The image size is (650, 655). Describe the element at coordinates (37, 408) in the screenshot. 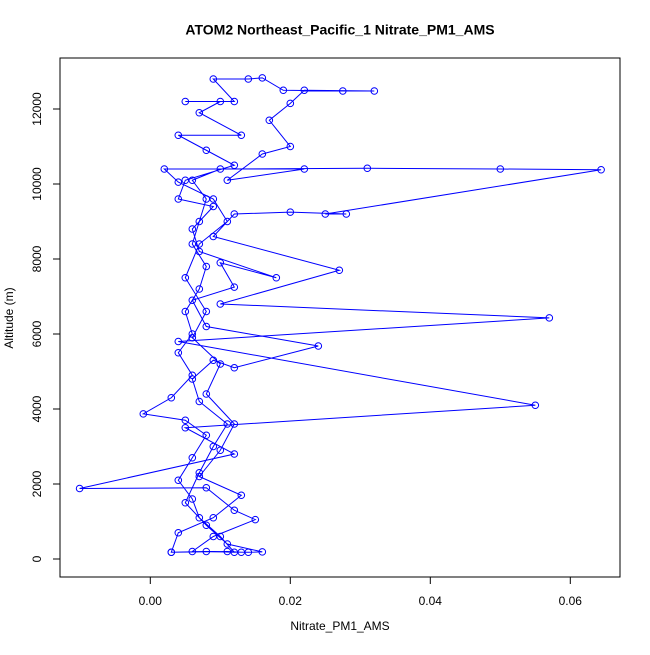

I see `y-tick-label: 4000` at that location.